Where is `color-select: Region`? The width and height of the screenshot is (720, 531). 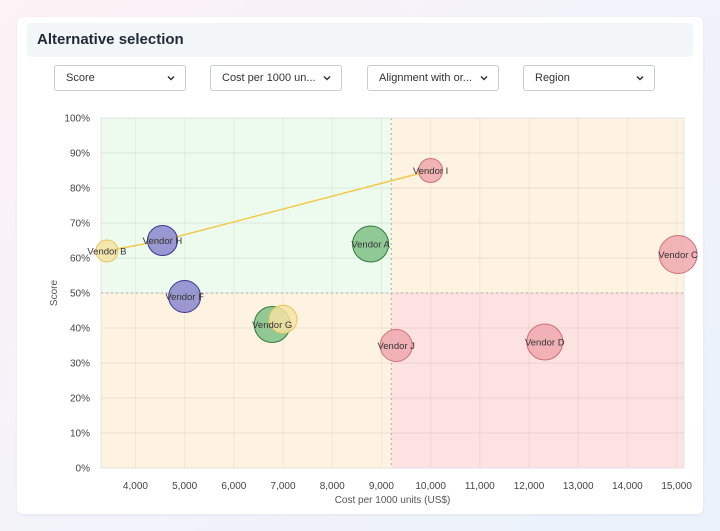 color-select: Region is located at coordinates (589, 78).